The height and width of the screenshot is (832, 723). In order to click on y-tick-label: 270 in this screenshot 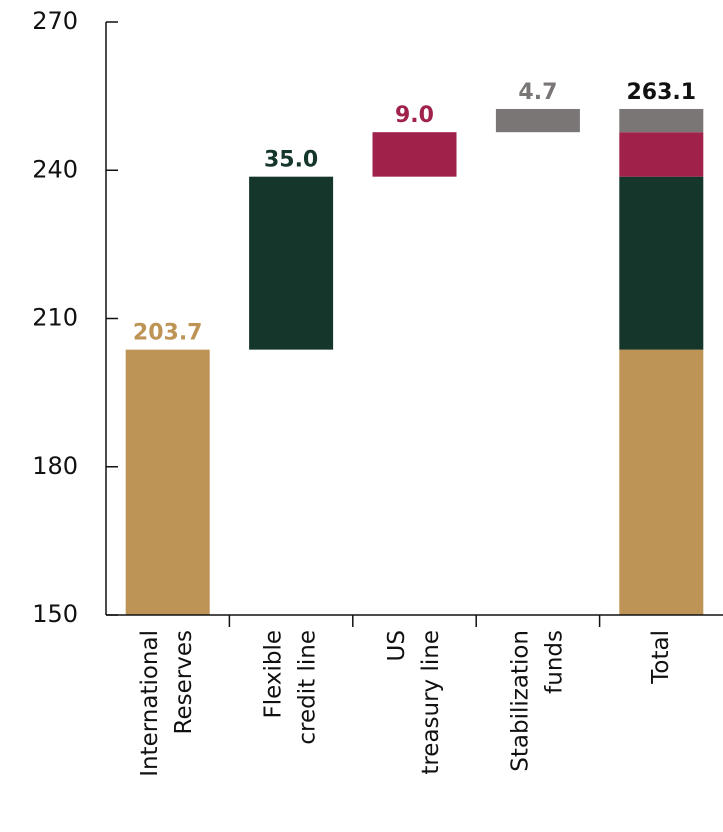, I will do `click(55, 21)`.